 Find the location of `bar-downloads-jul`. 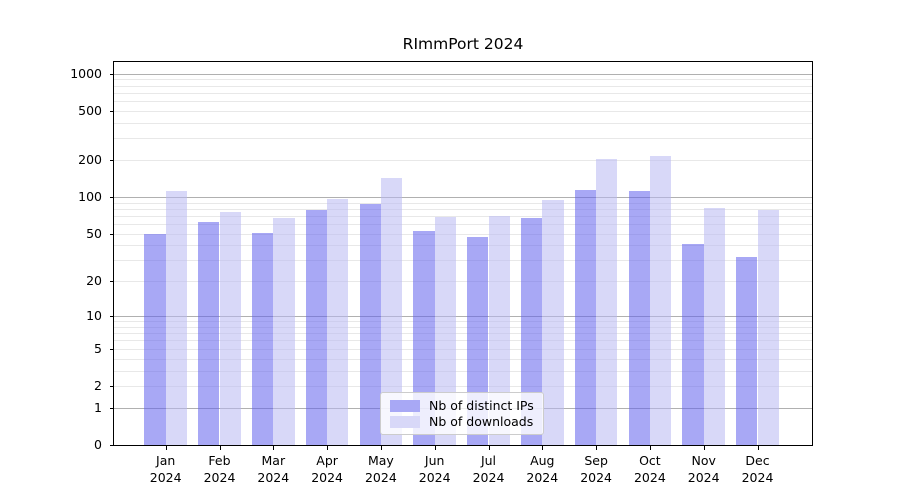

bar-downloads-jul is located at coordinates (499, 330).